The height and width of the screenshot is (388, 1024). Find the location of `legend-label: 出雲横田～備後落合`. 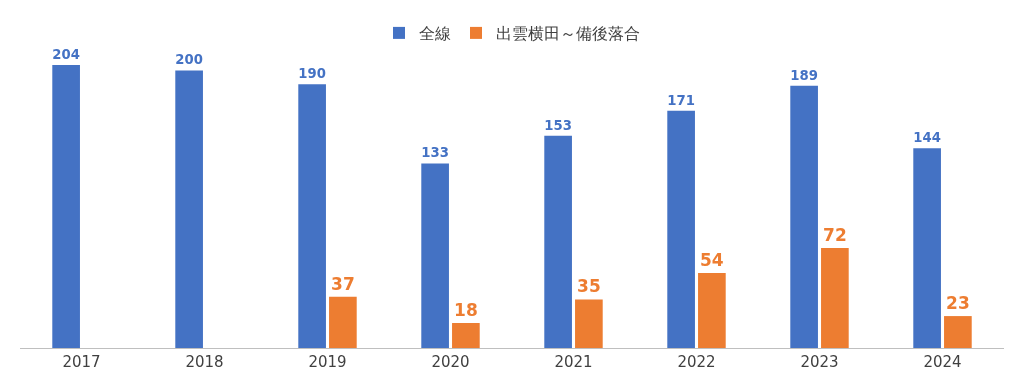

legend-label: 出雲横田～備後落合 is located at coordinates (568, 34).